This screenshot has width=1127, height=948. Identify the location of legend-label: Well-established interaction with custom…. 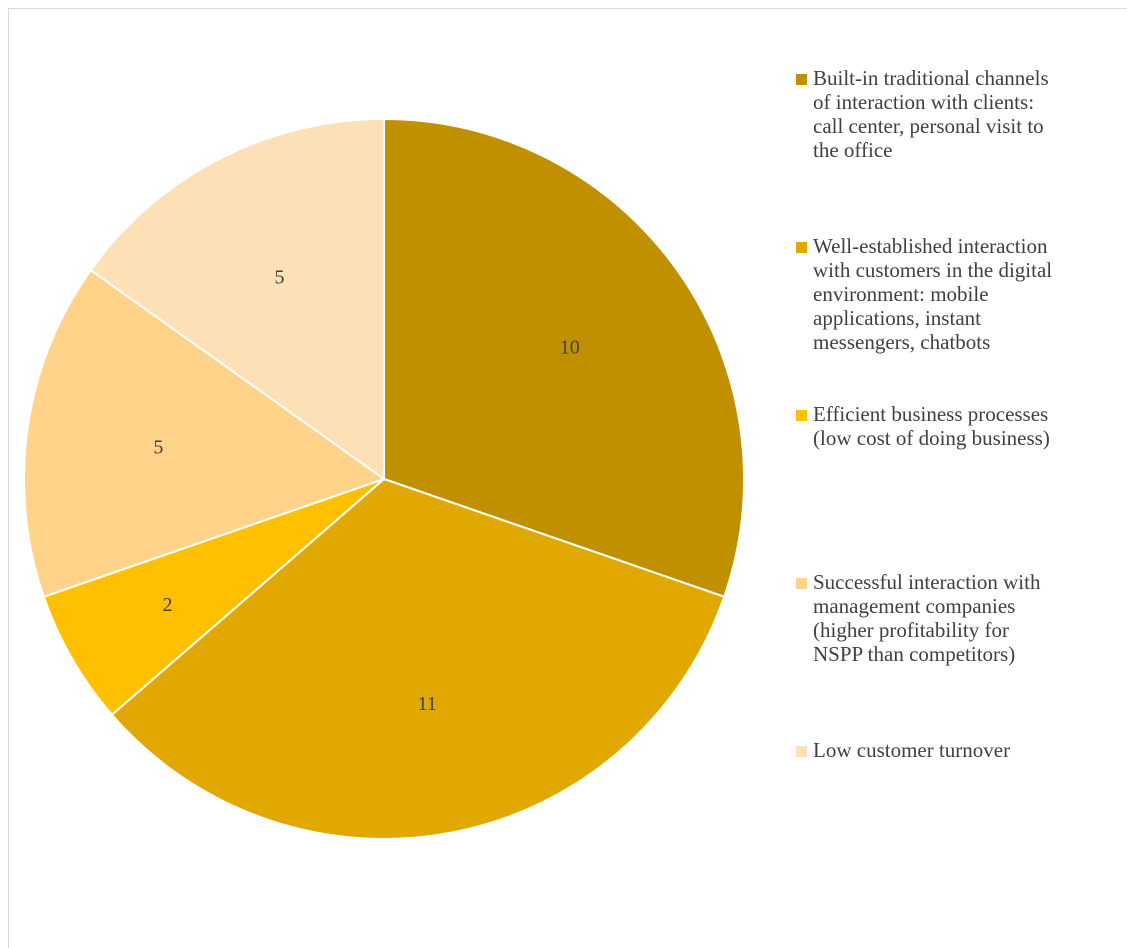
(933, 294).